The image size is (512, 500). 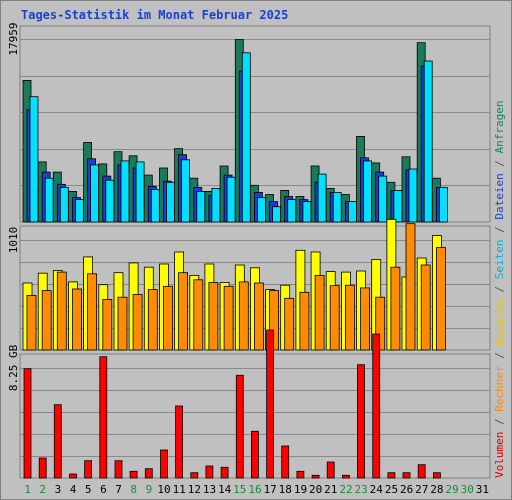 What do you see at coordinates (499, 455) in the screenshot?
I see `legend-part: Volumen` at bounding box center [499, 455].